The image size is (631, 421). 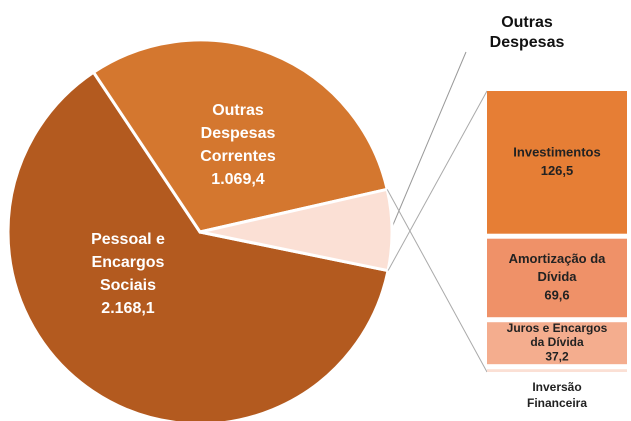 I want to click on bar-value: 37,2, so click(x=557, y=356).